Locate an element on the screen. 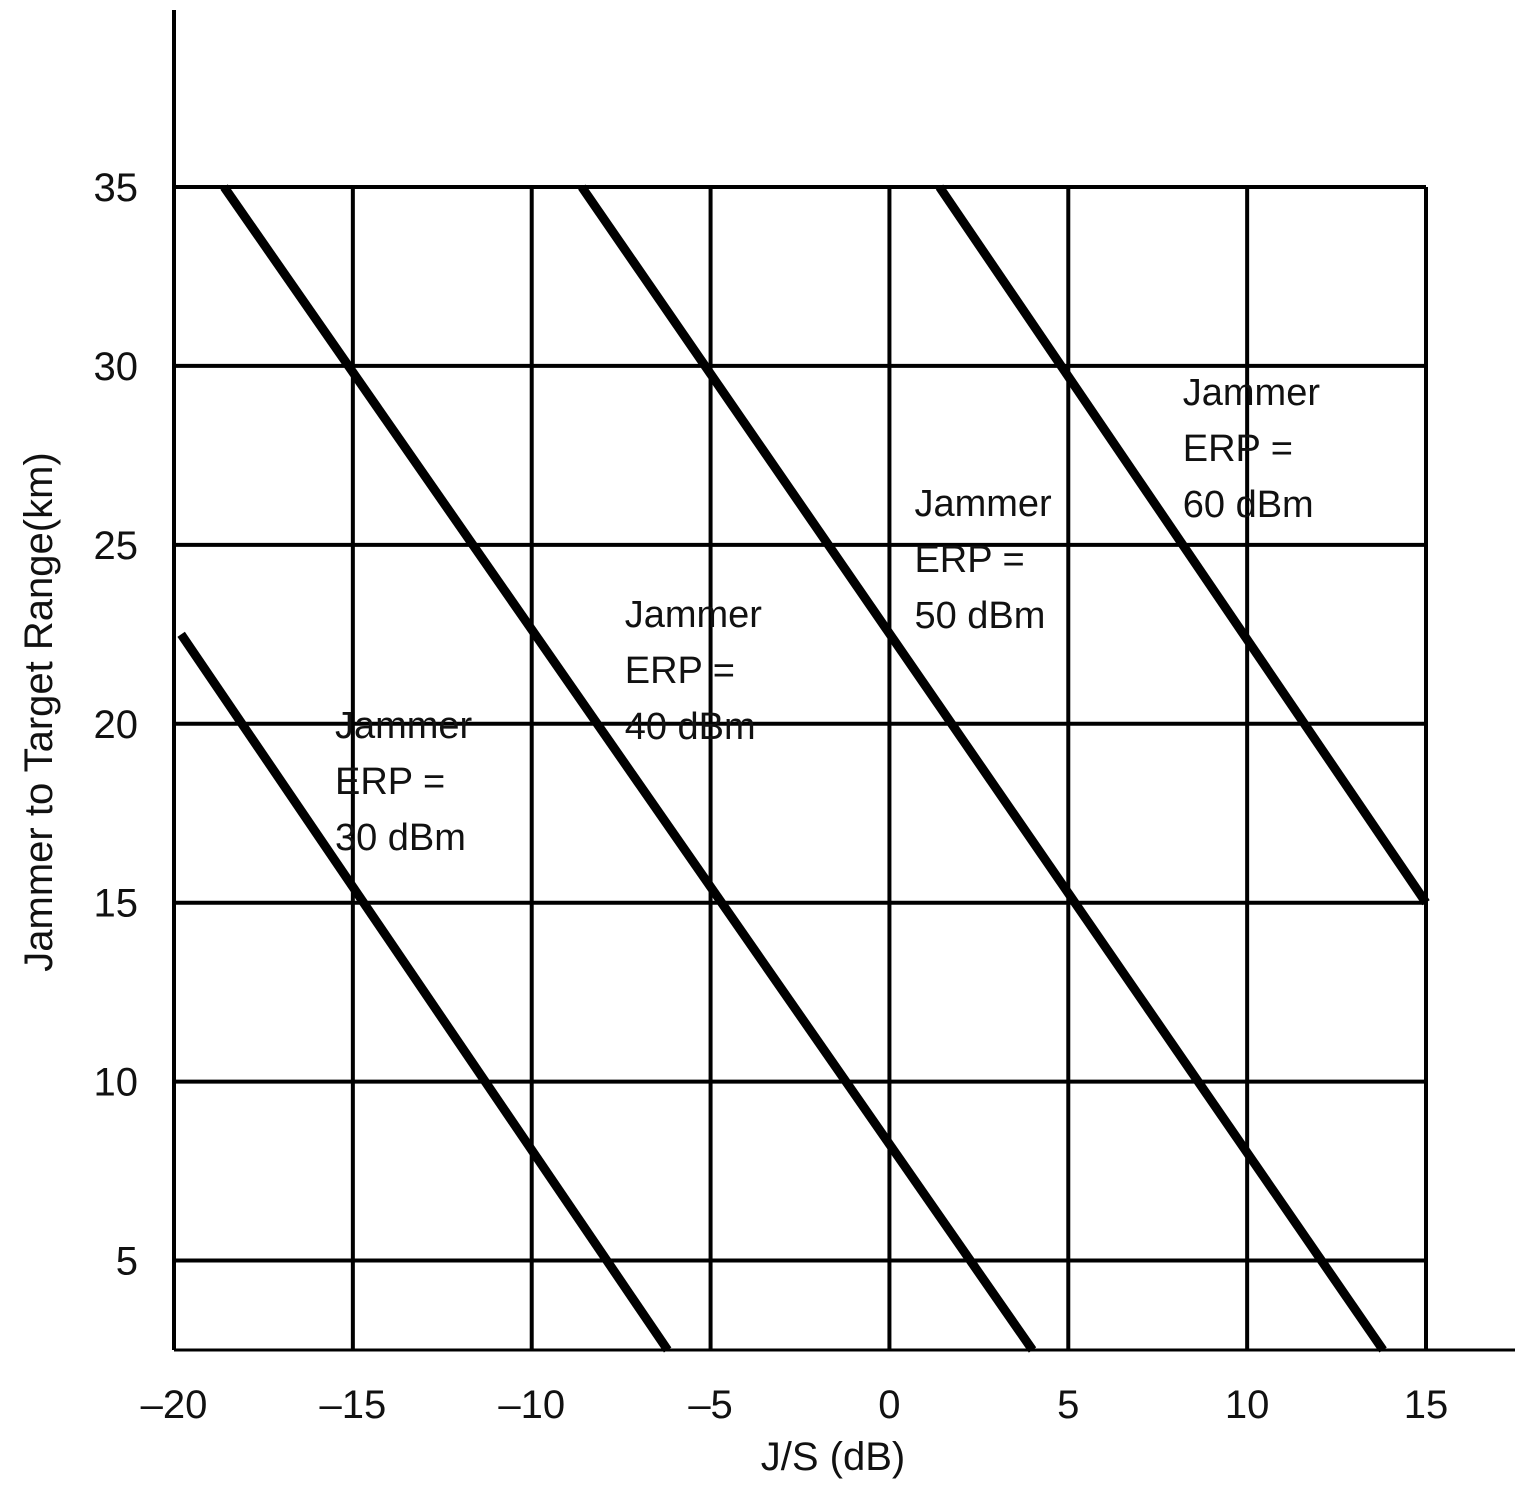 The height and width of the screenshot is (1489, 1529). x-tick-label: –20 is located at coordinates (174, 1405).